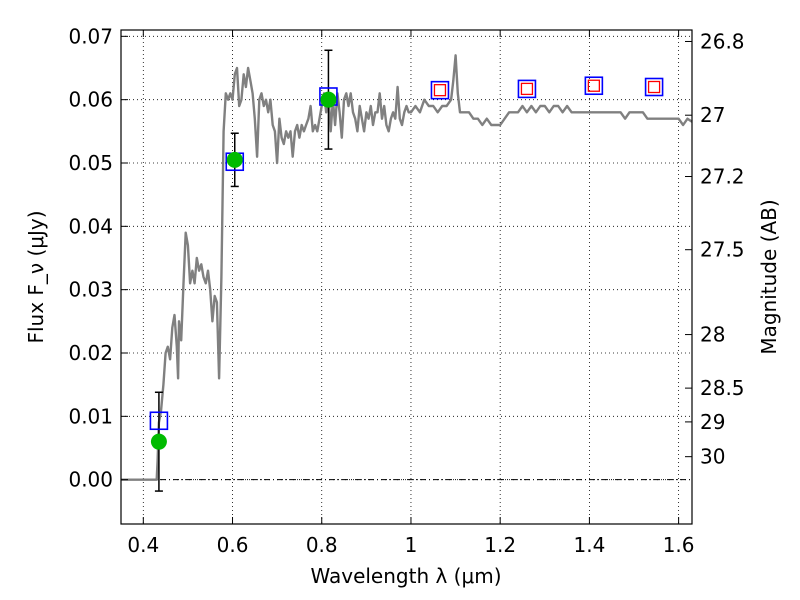 This screenshot has width=800, height=600. I want to click on y2-tick-label: 28.5, so click(722, 388).